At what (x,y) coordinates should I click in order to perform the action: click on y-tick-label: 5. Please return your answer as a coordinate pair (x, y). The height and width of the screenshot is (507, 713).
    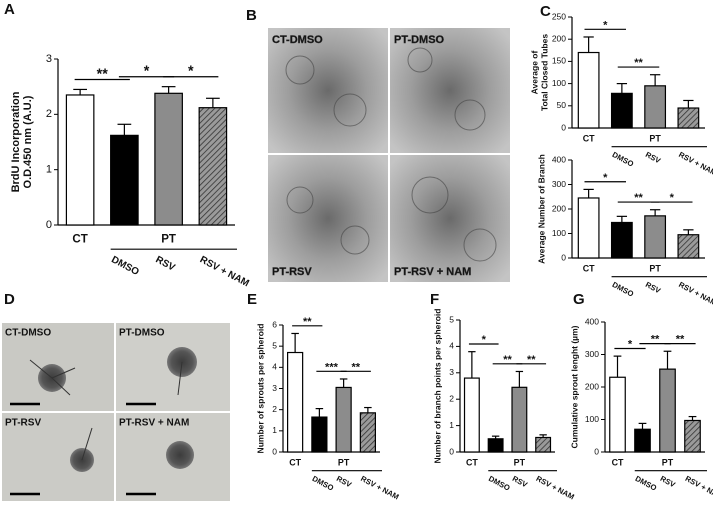
    Looking at the image, I should click on (451, 319).